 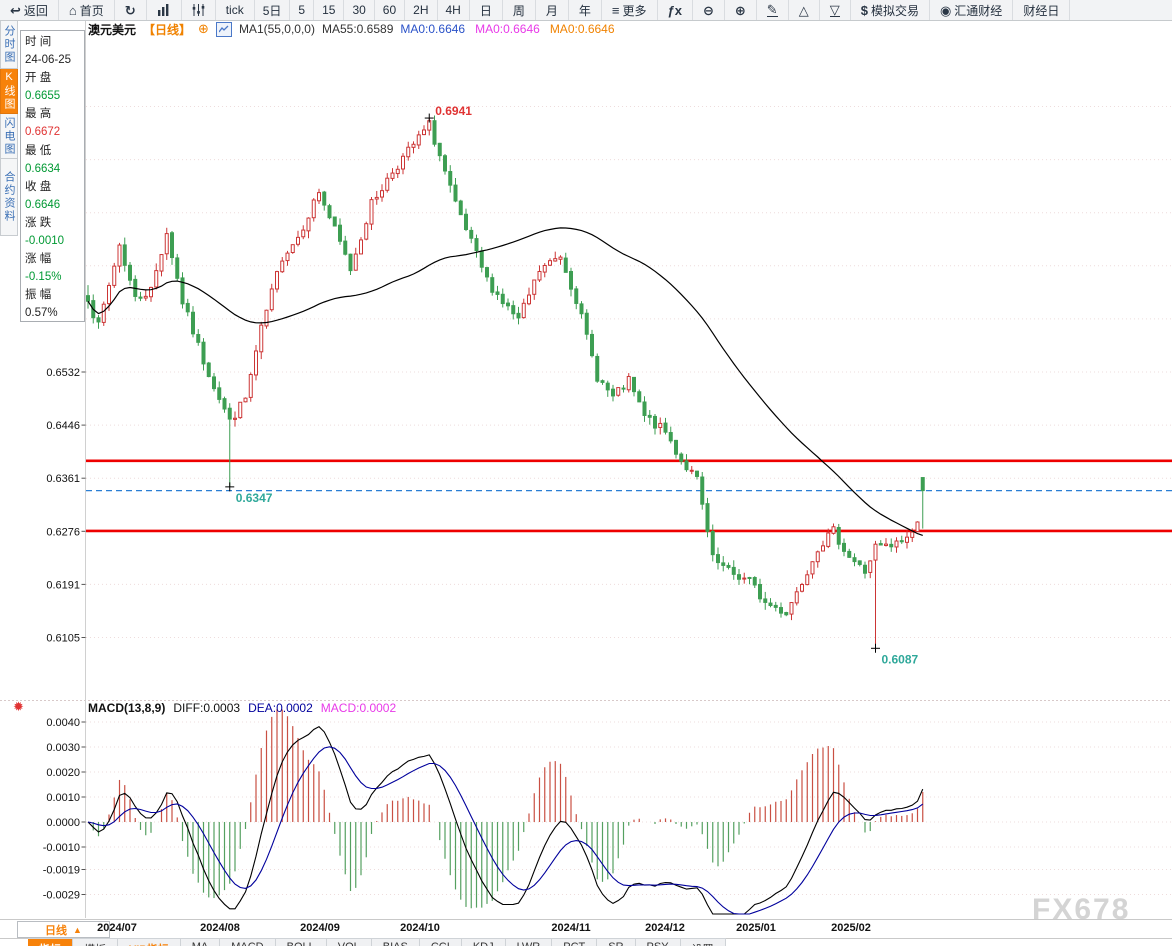 I want to click on add-compare-icon: ⊕, so click(x=203, y=28).